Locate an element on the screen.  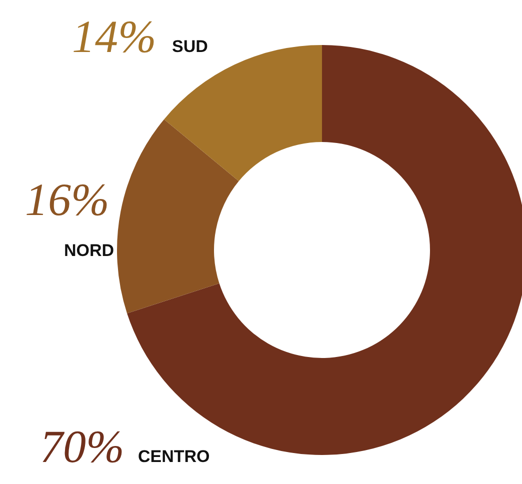
slice-label: SUD is located at coordinates (190, 46).